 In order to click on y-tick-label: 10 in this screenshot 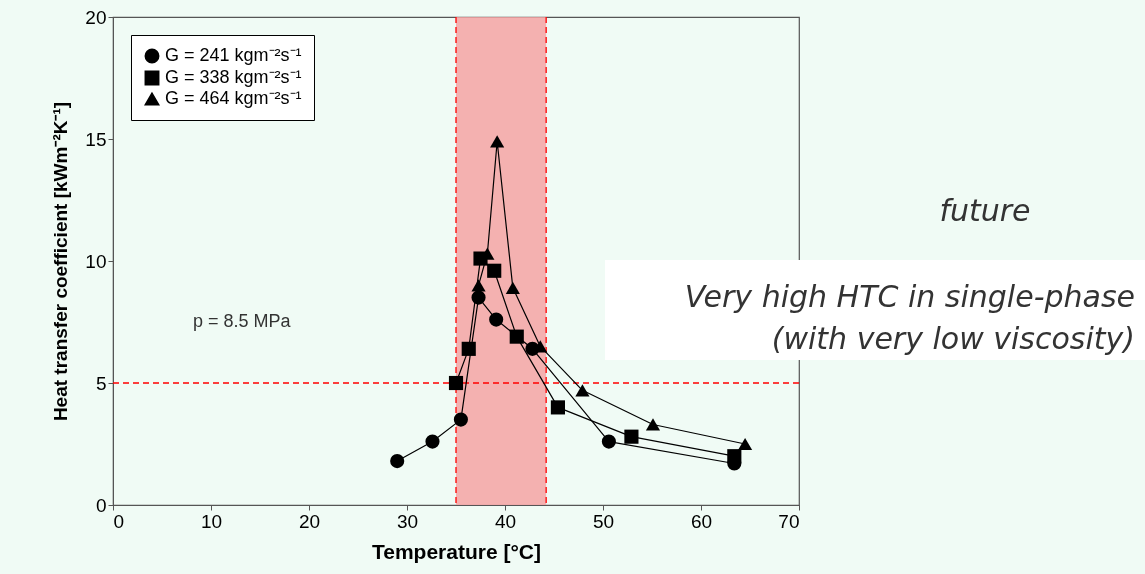, I will do `click(96, 261)`.